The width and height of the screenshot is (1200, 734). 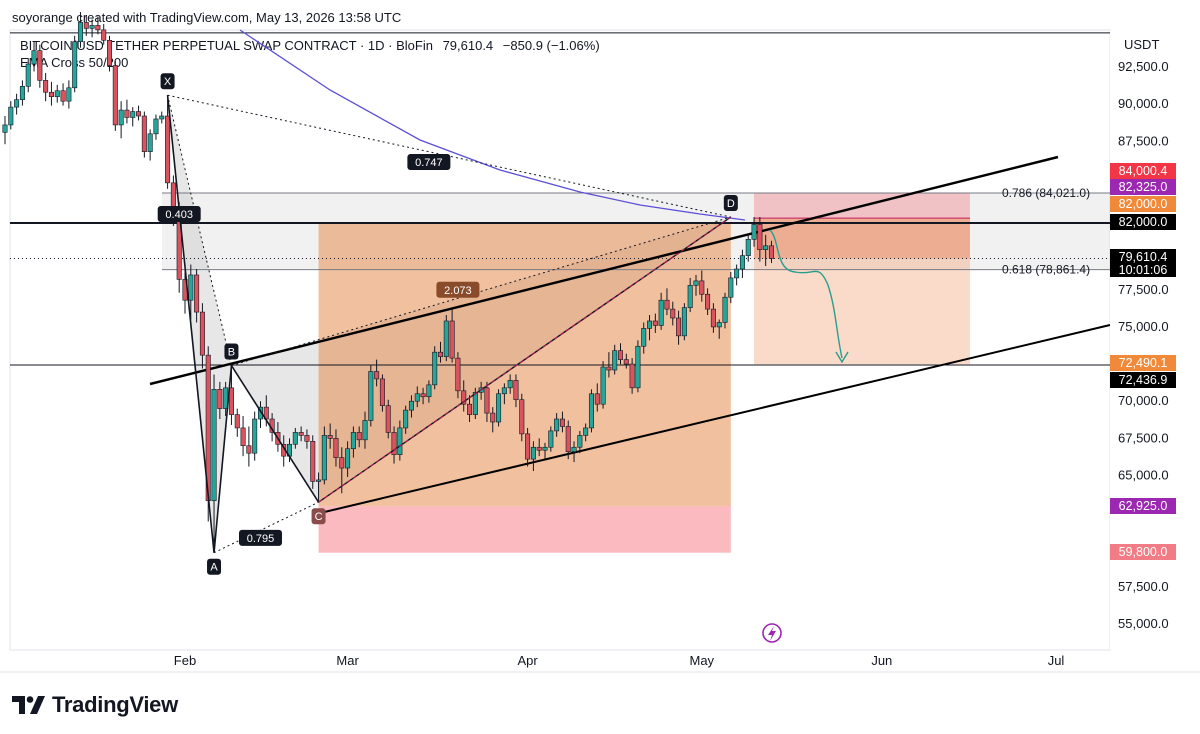 I want to click on forecast-arrowhead, so click(x=842, y=357).